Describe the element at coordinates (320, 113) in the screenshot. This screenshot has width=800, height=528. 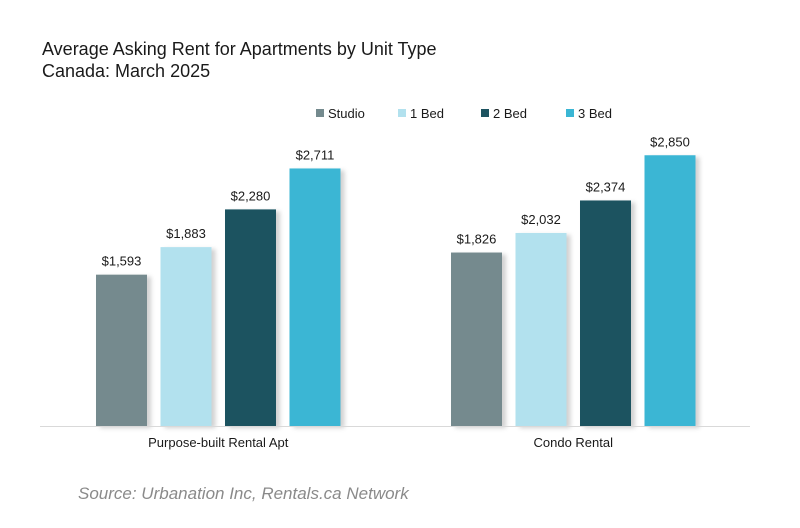
I see `legend-swatch-studio` at that location.